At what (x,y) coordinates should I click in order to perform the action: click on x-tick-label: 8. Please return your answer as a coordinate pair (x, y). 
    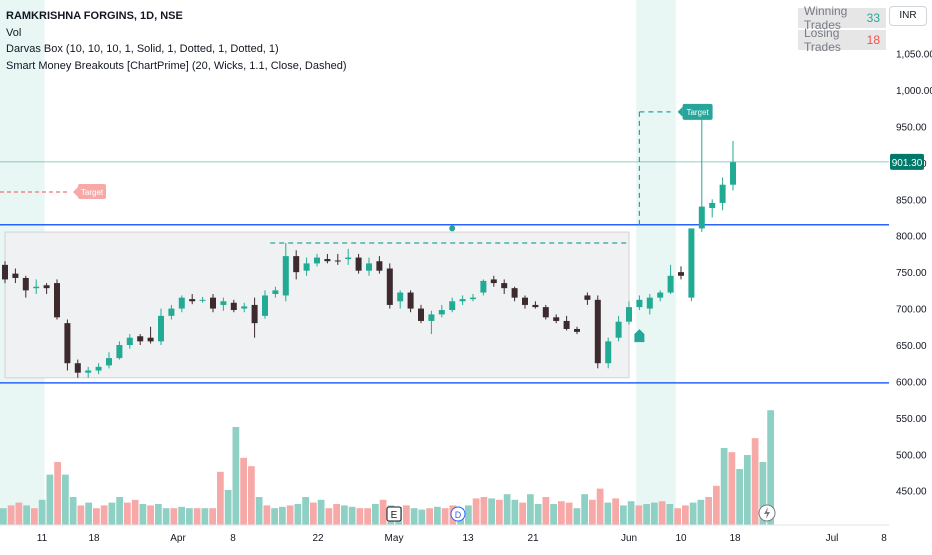
    Looking at the image, I should click on (884, 538).